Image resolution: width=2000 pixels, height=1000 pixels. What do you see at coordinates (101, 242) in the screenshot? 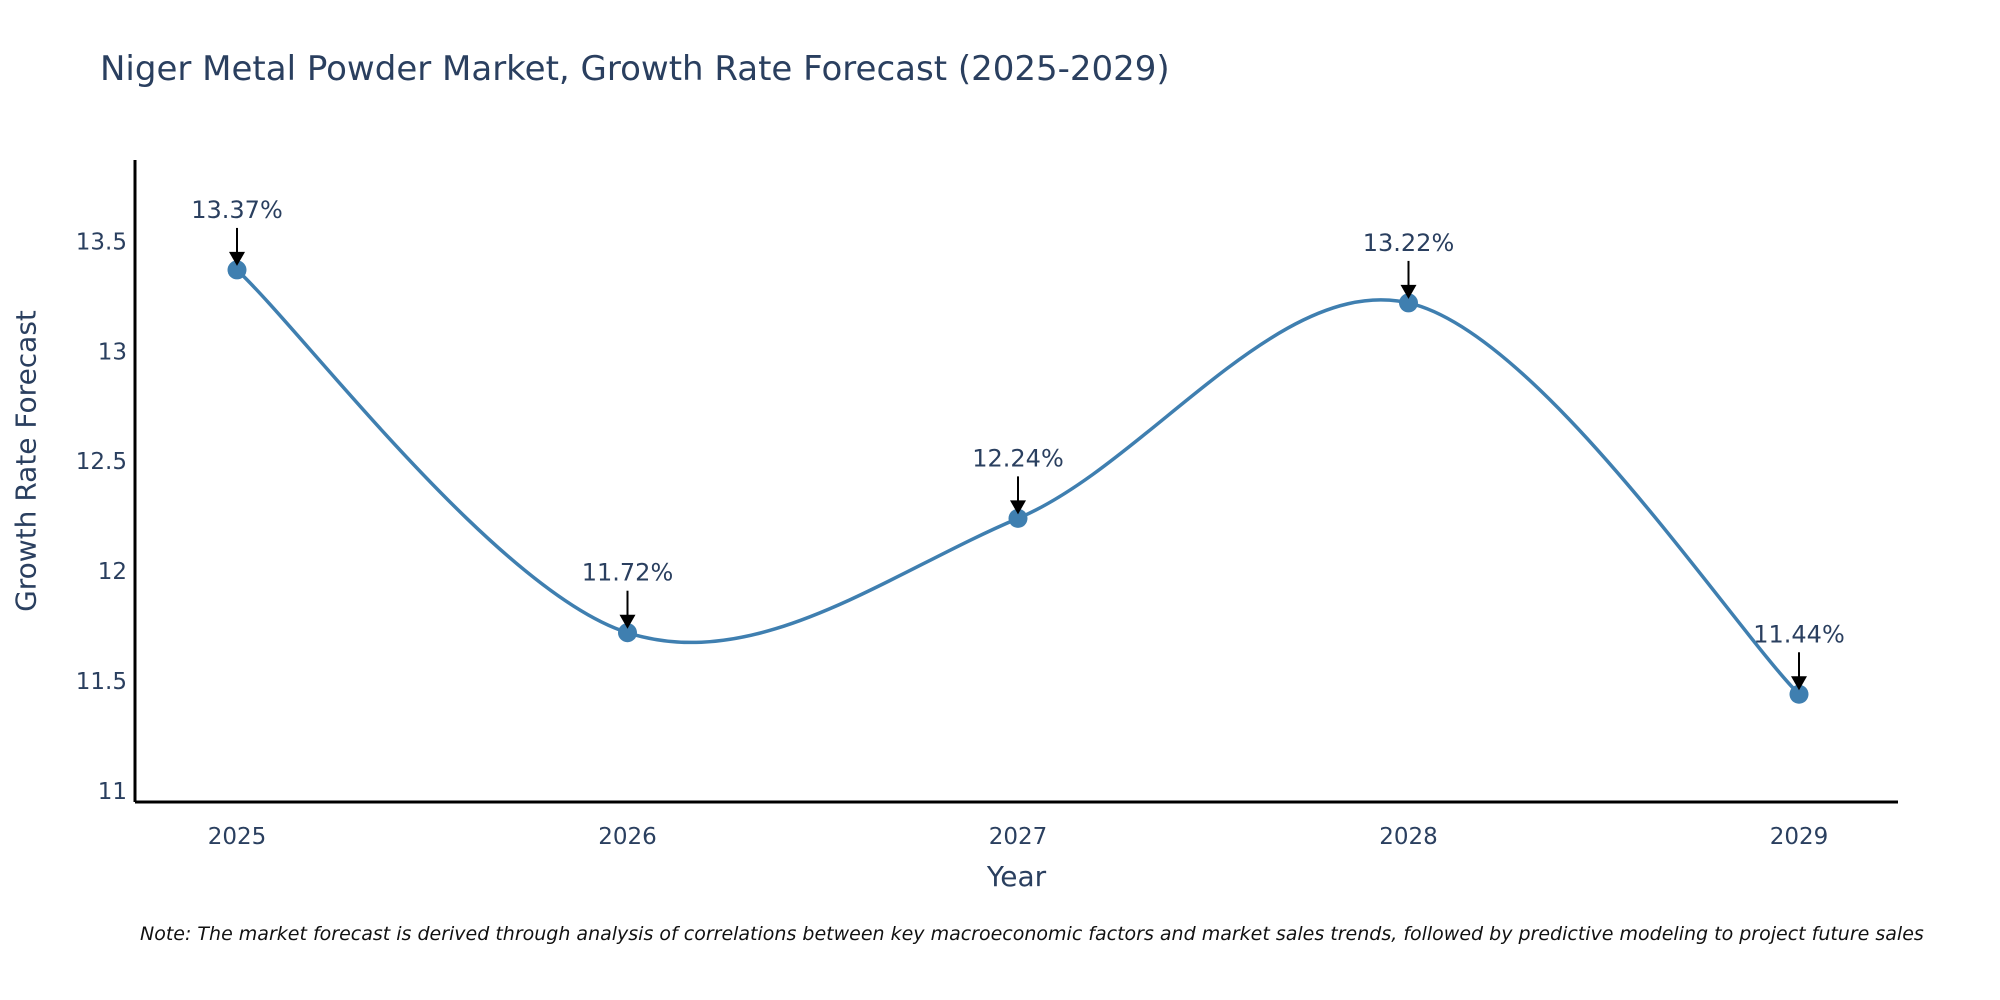
I see `y-tick-label: 13.5` at bounding box center [101, 242].